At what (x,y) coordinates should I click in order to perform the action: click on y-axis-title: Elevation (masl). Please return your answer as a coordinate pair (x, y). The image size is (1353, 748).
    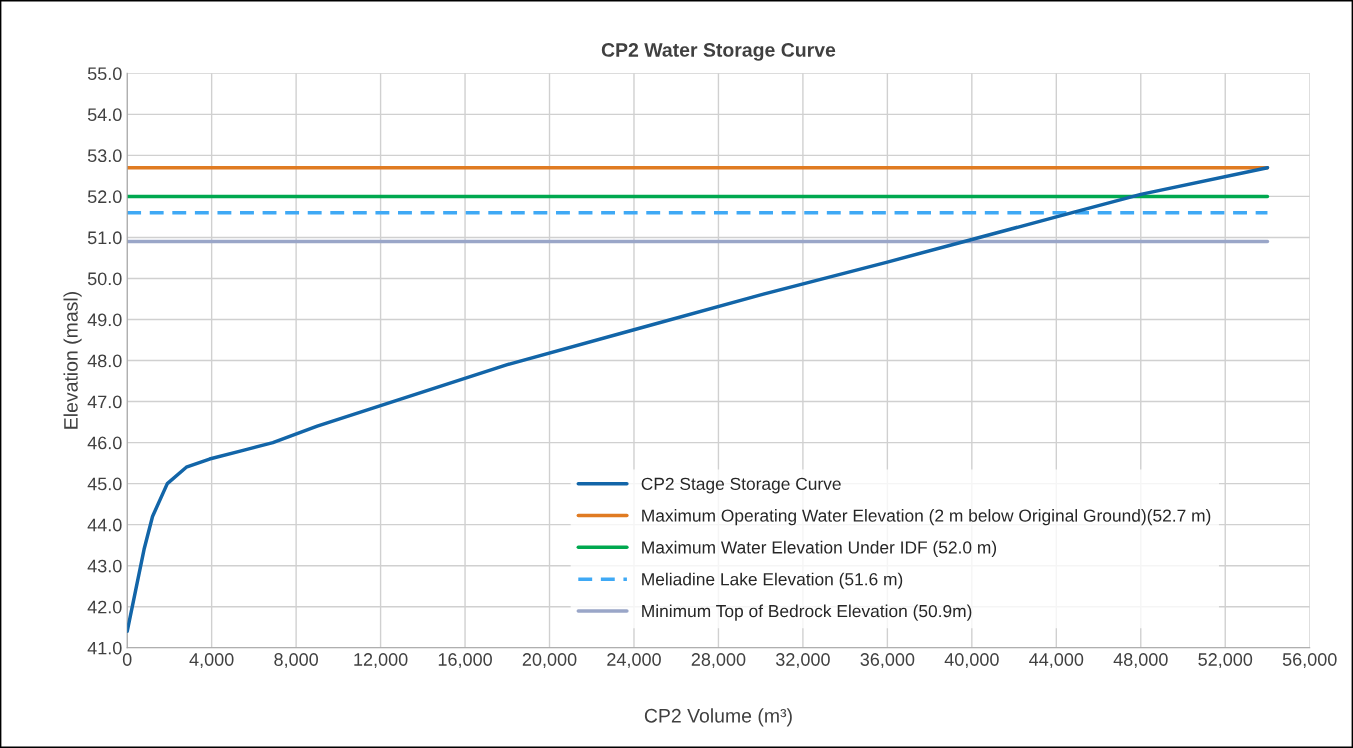
    Looking at the image, I should click on (72, 360).